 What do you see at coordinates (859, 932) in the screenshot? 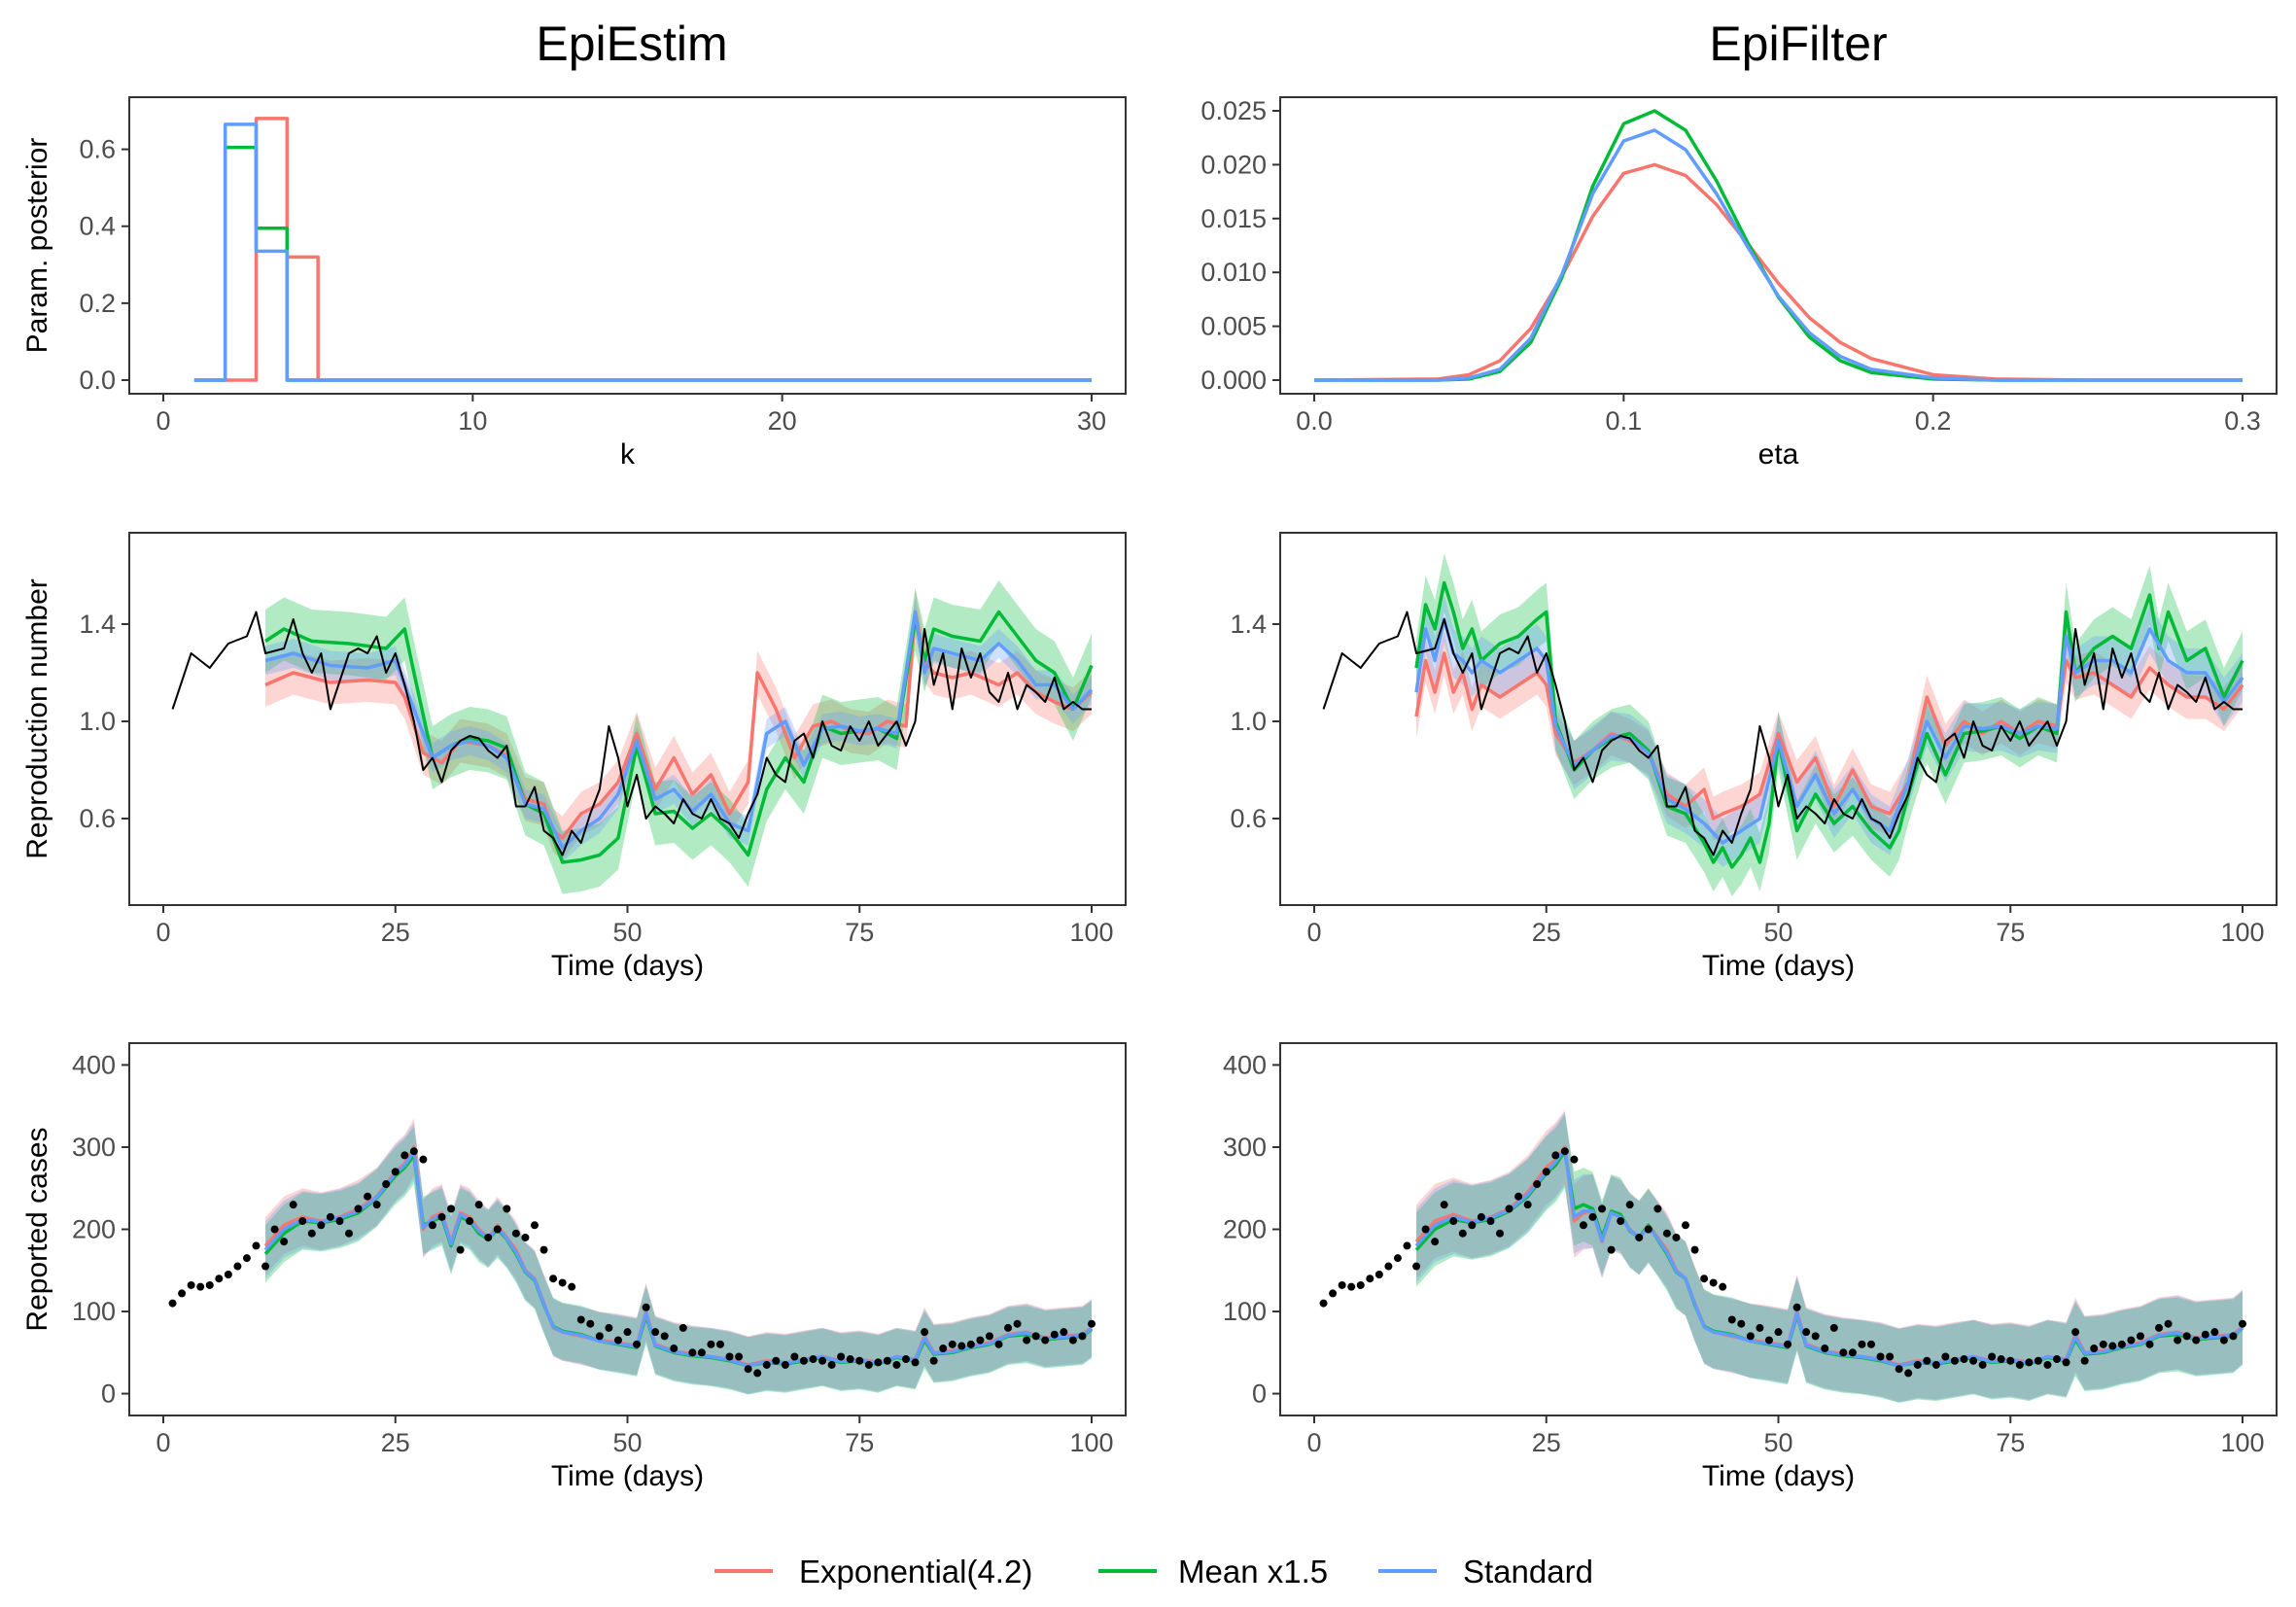
I see `x-tick-label: 75` at bounding box center [859, 932].